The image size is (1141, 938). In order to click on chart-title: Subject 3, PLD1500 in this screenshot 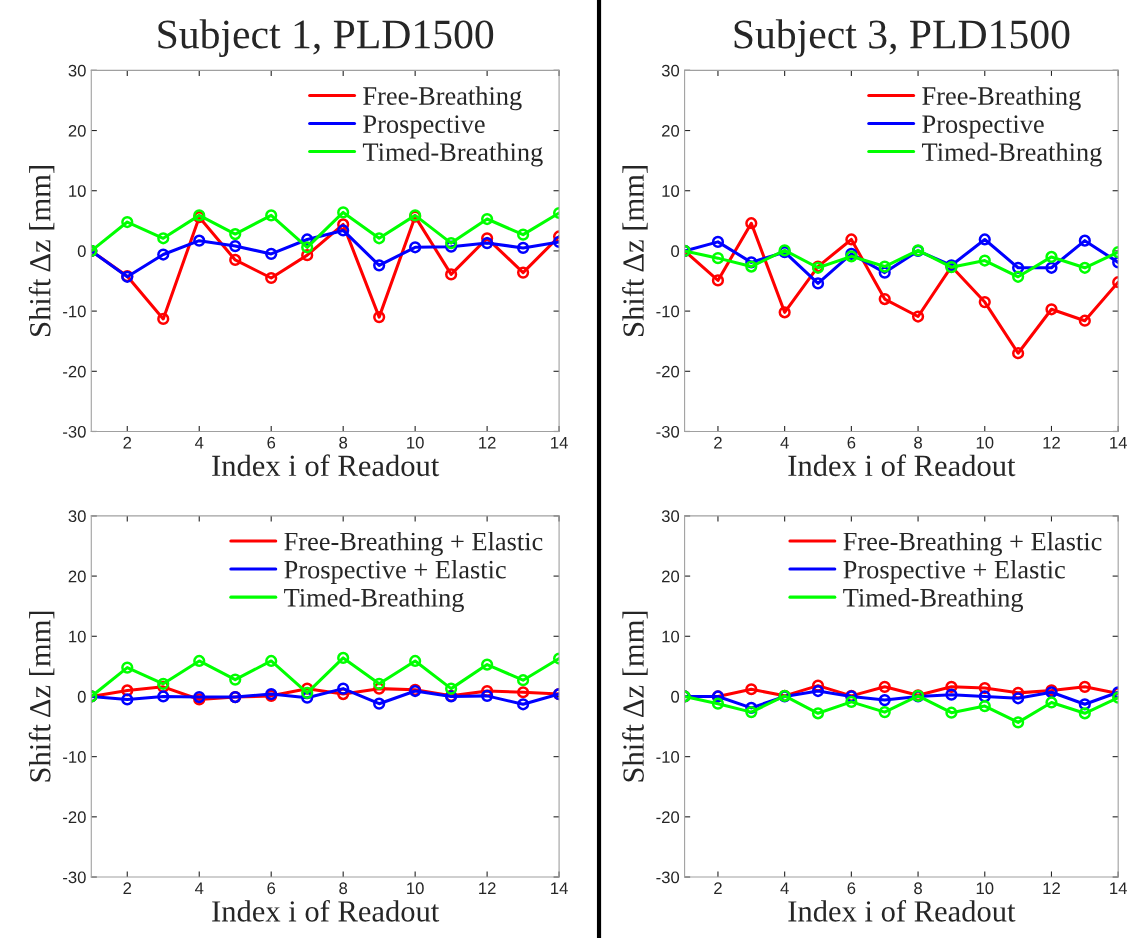, I will do `click(902, 38)`.